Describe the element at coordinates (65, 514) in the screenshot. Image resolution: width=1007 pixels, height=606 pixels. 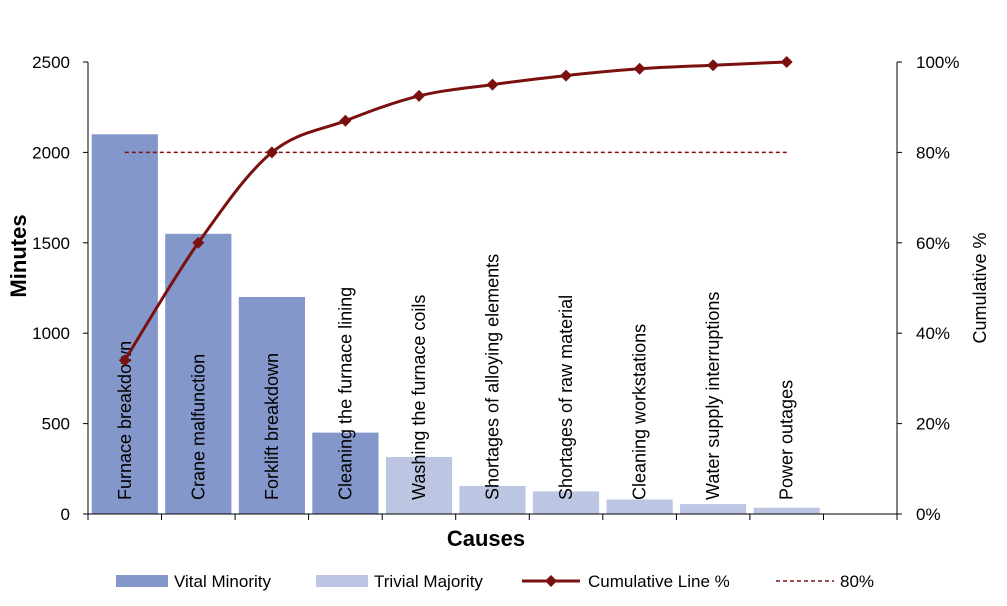
I see `y-tick-label: 0` at that location.